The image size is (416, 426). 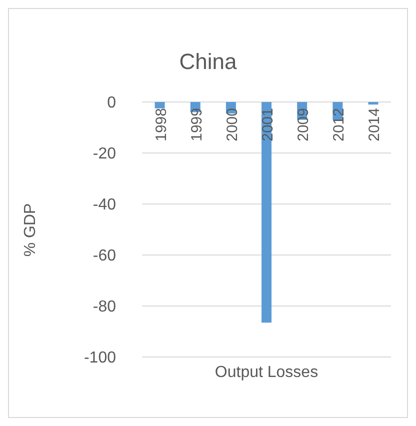 I want to click on x-axis-title: Output Losses, so click(x=267, y=373).